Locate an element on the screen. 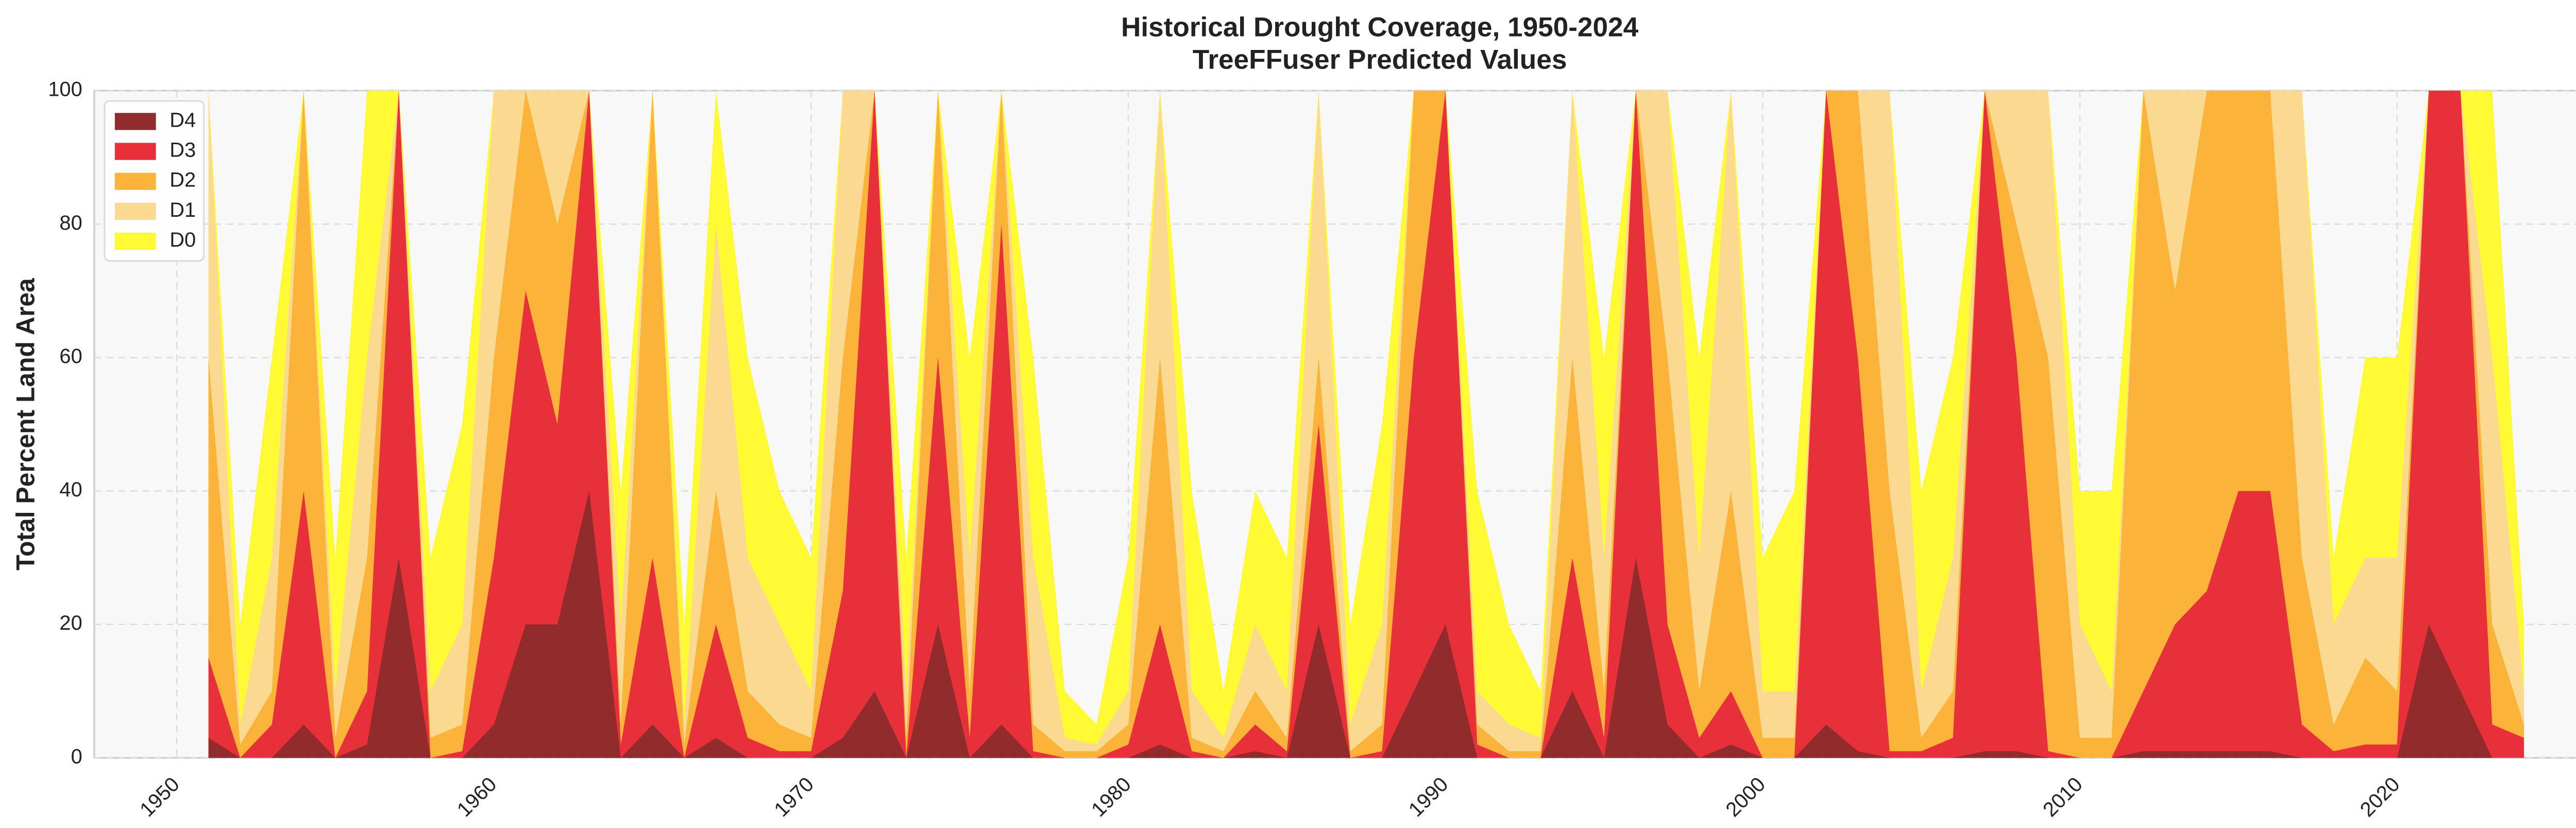  x-tick-label: 1960 is located at coordinates (477, 797).